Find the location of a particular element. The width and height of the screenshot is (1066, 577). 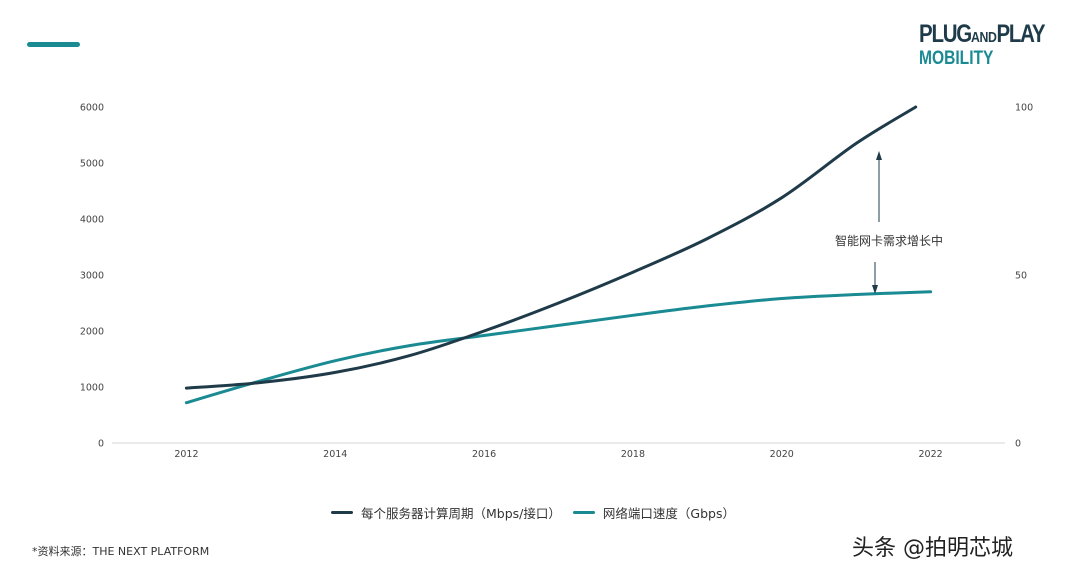

legend-label-port-speed: 网络端口速度（Gbps） is located at coordinates (668, 513).